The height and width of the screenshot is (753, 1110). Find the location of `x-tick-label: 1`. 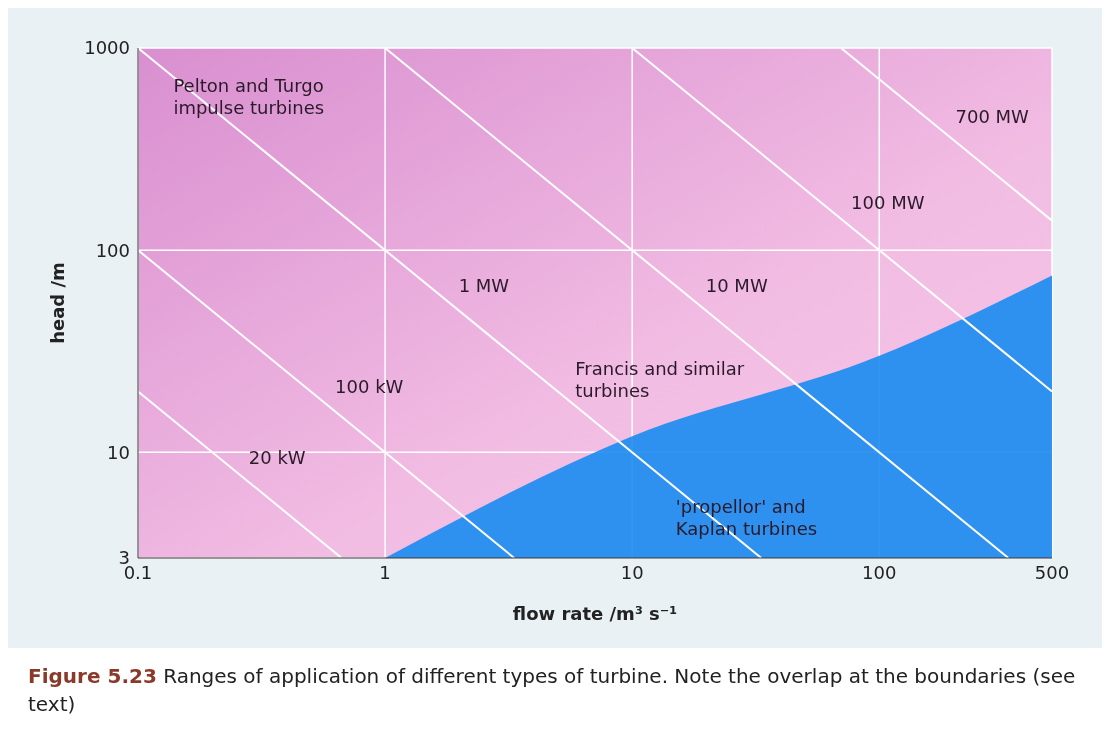

x-tick-label: 1 is located at coordinates (385, 572).